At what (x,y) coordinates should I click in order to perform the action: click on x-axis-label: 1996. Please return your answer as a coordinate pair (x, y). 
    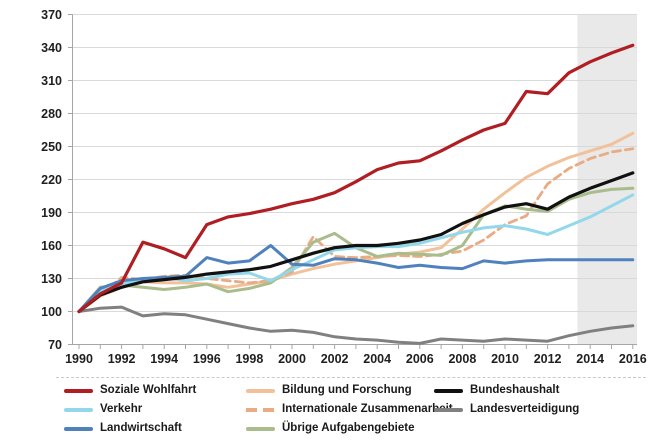
    Looking at the image, I should click on (207, 359).